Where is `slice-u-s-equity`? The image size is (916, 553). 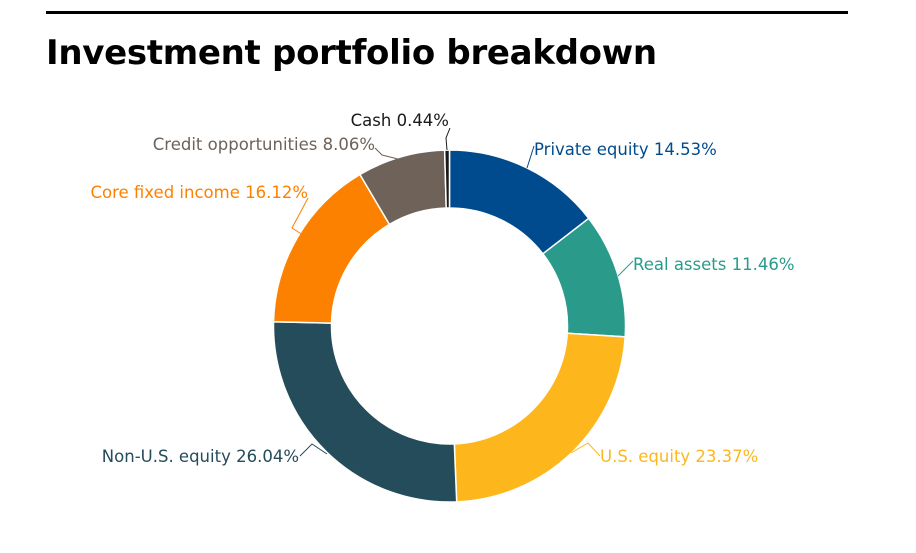
slice-u-s-equity is located at coordinates (539, 417).